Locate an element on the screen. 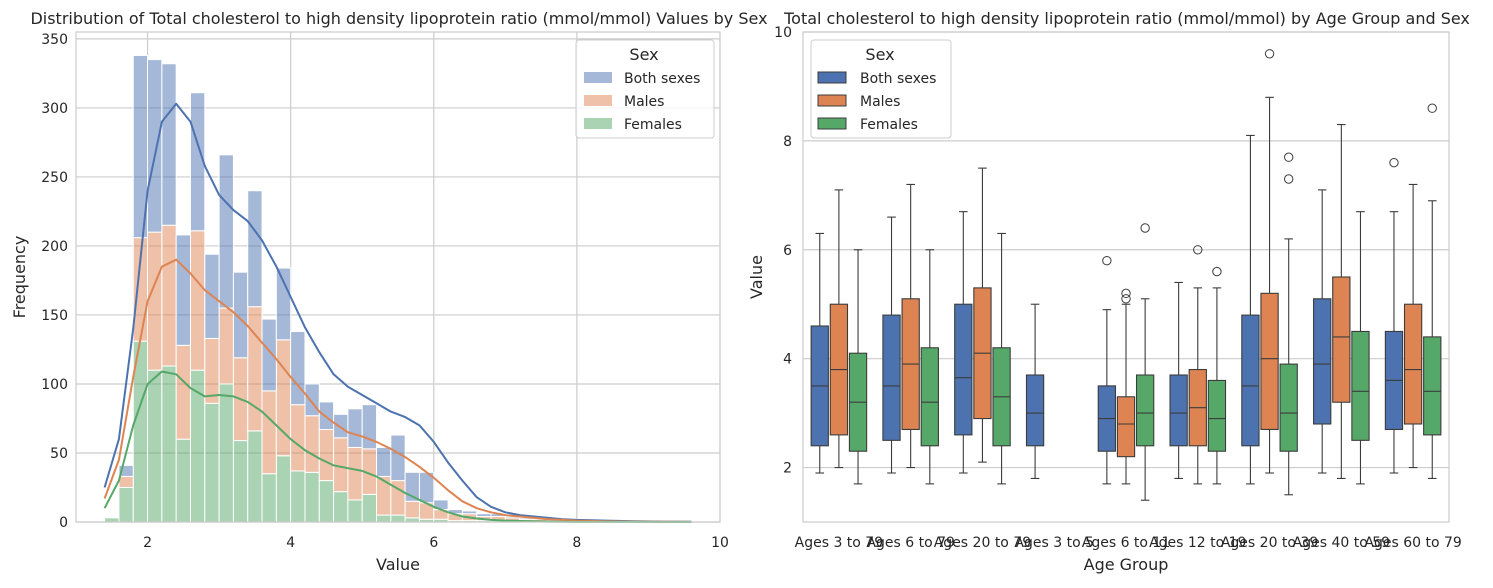 Image resolution: width=1493 pixels, height=588 pixels. boxplot-x-tick-label: Ages 20 to 79 is located at coordinates (982, 543).